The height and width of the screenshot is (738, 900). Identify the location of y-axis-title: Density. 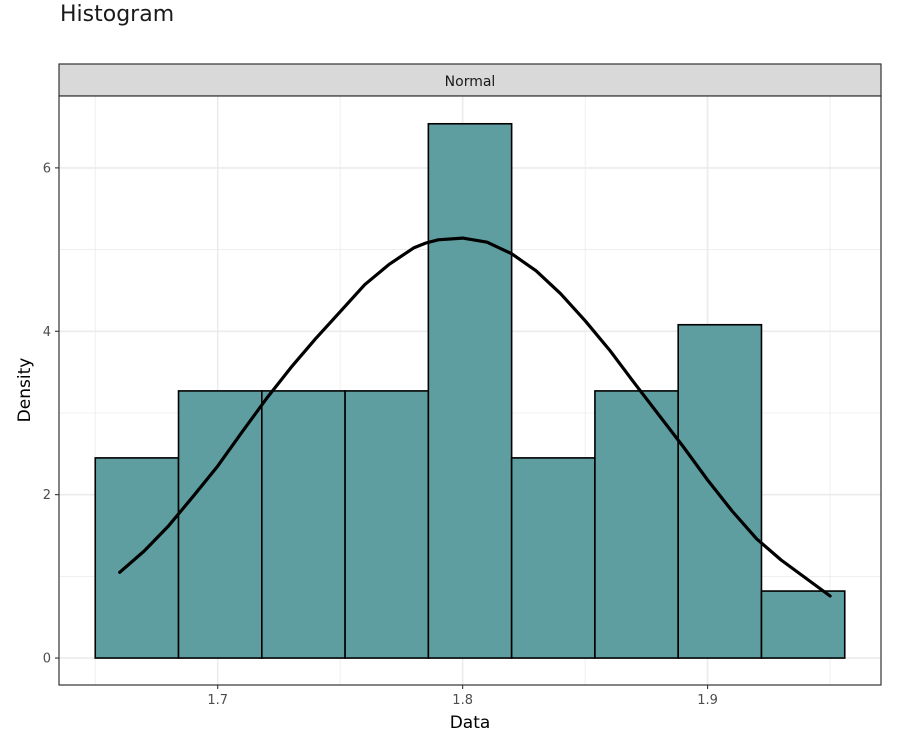
(25, 390).